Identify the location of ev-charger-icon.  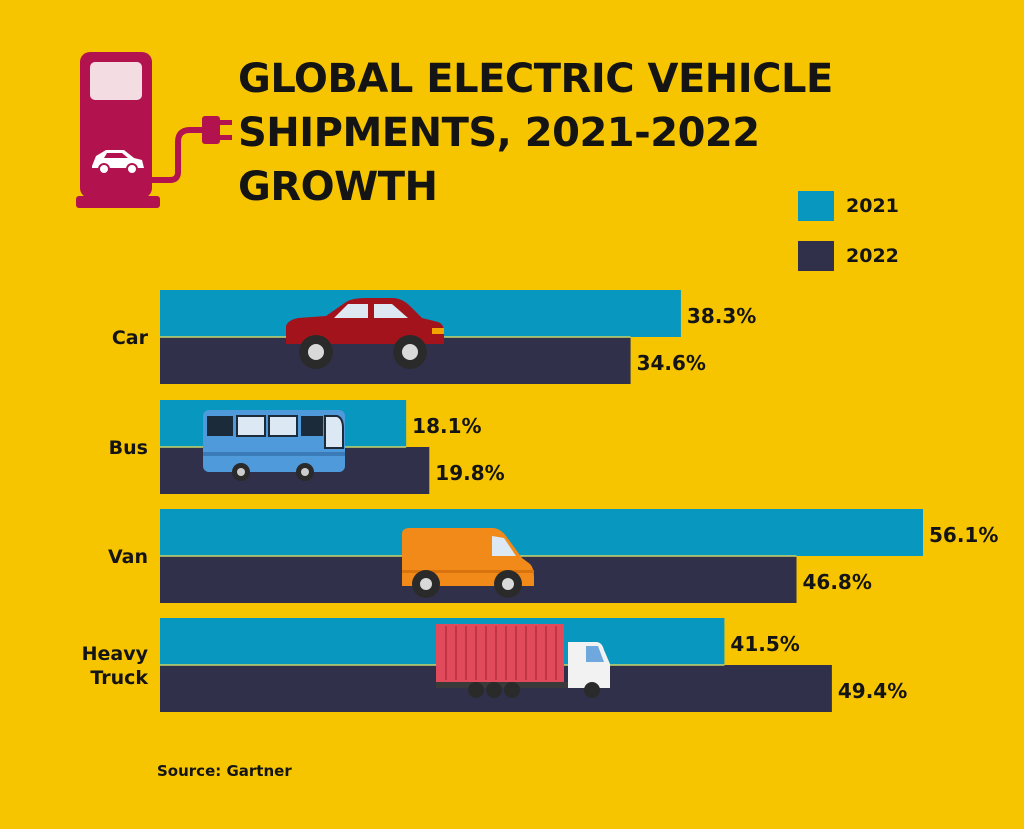
(154, 130).